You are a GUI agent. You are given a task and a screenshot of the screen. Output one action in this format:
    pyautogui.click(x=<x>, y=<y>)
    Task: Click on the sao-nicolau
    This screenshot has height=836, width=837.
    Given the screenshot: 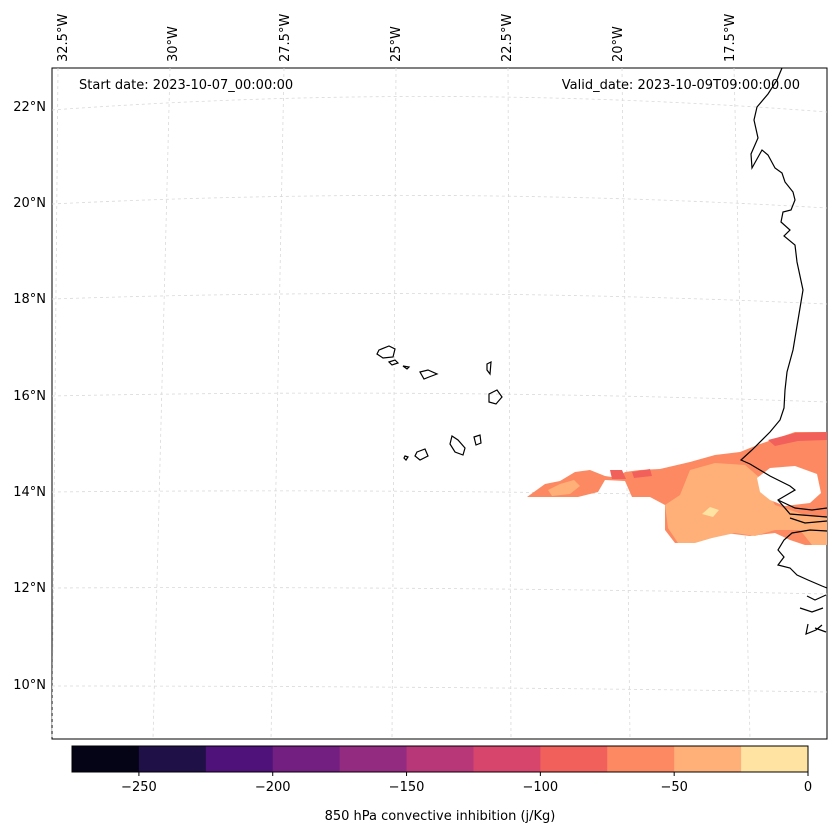 What is the action you would take?
    pyautogui.click(x=429, y=374)
    